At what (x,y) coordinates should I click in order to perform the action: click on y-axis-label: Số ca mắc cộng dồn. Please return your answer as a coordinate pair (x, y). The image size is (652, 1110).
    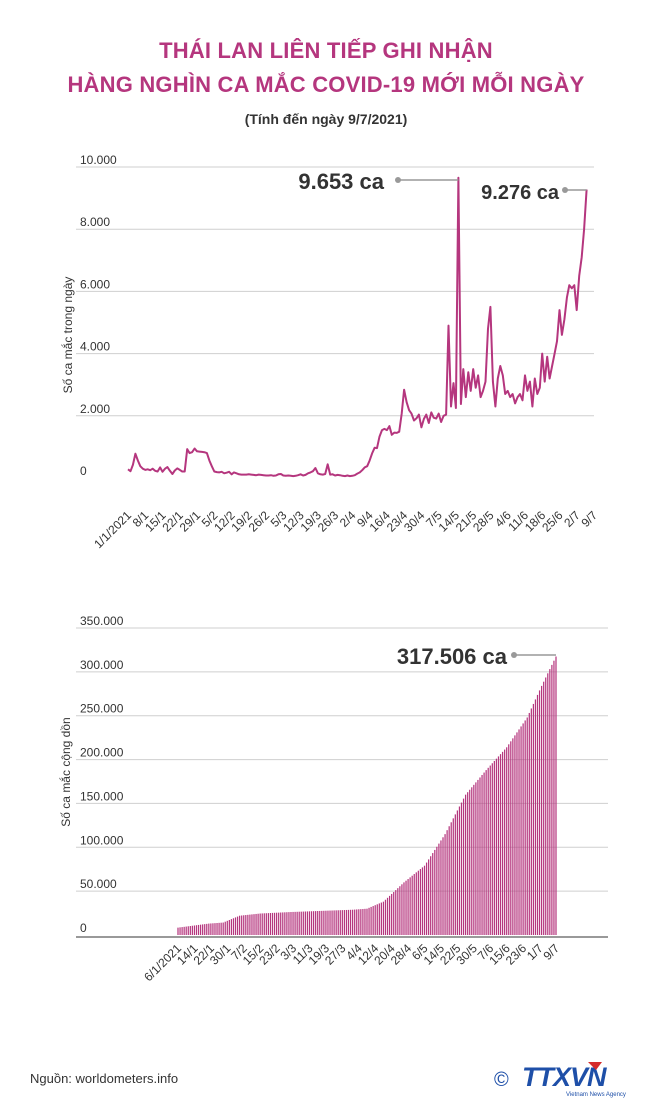
    Looking at the image, I should click on (65, 771).